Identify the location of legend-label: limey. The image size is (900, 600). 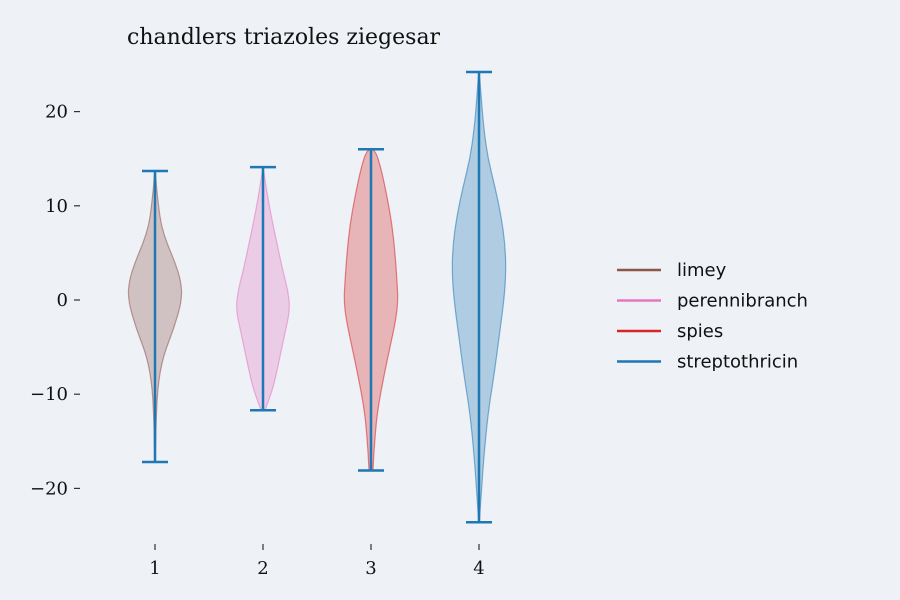
(702, 270).